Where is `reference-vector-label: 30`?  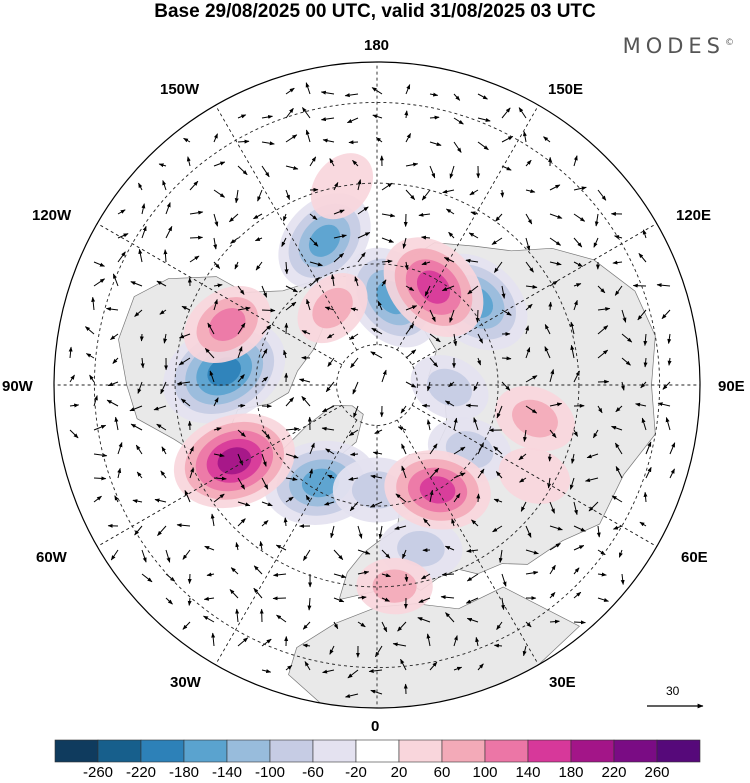
reference-vector-label: 30 is located at coordinates (673, 691).